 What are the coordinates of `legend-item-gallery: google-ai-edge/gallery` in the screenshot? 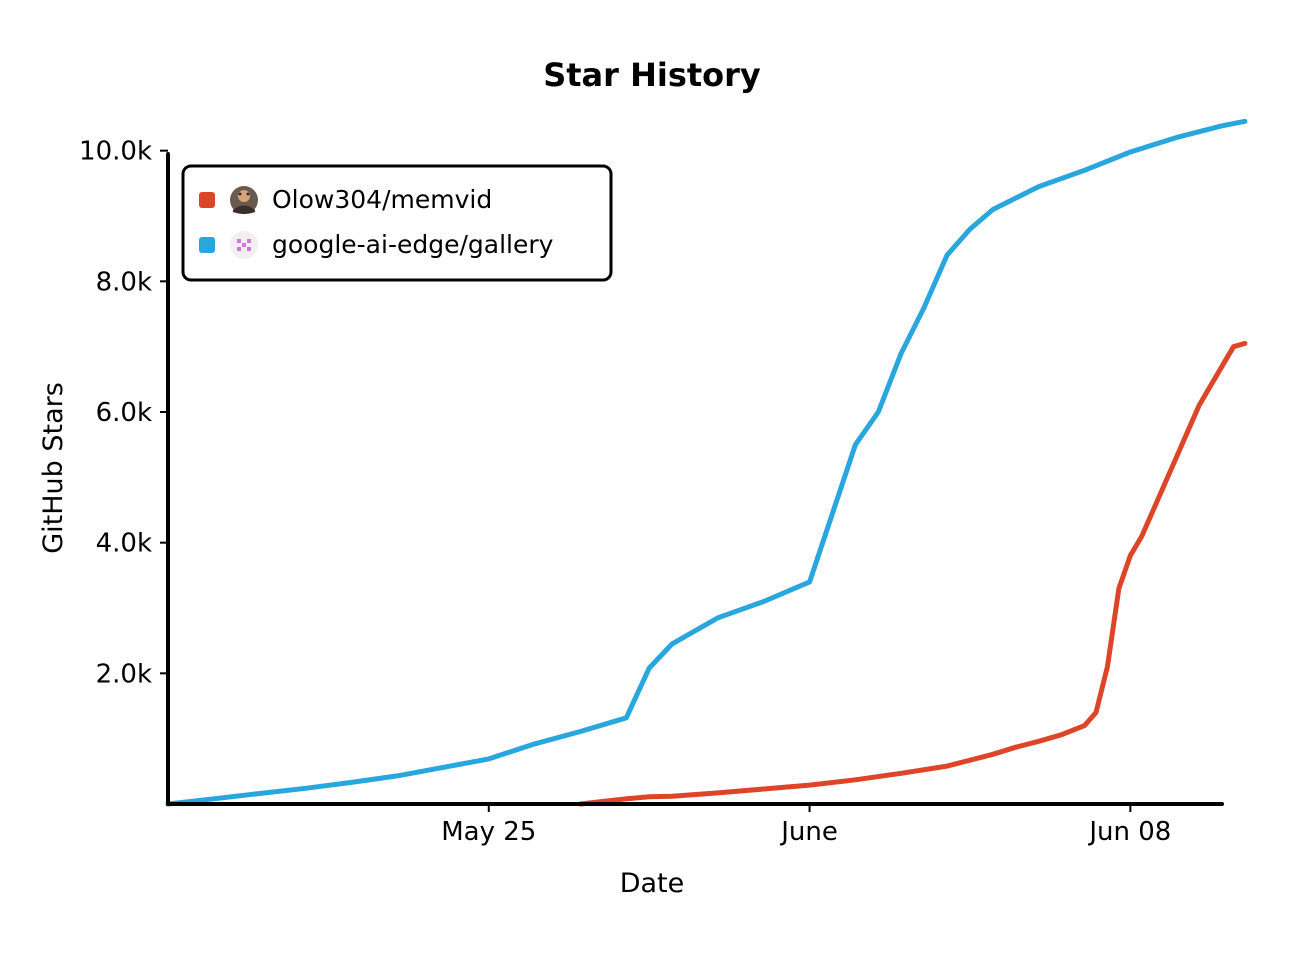 It's located at (376, 244).